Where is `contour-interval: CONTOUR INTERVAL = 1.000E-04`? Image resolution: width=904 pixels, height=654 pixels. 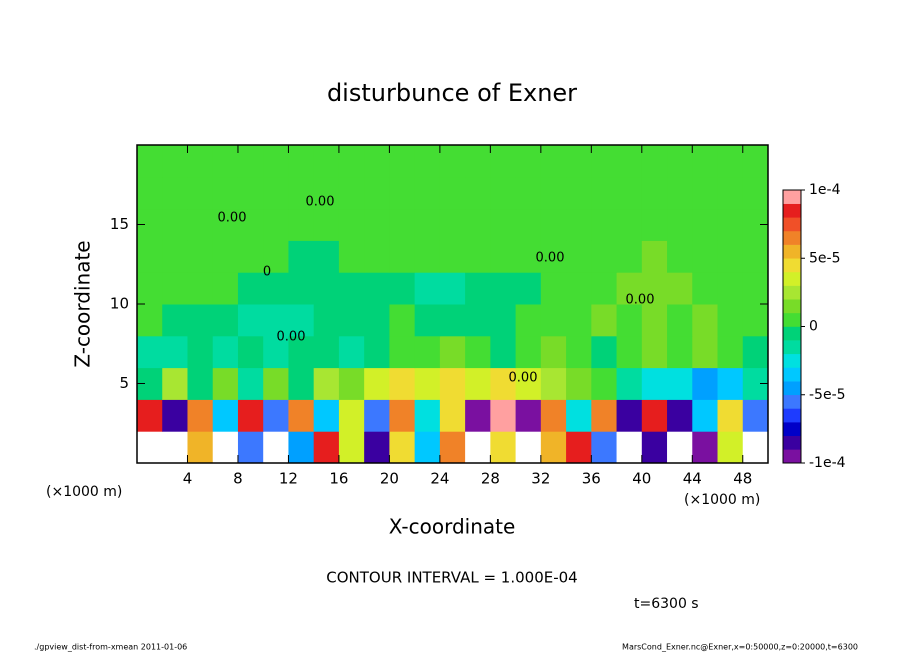
contour-interval: CONTOUR INTERVAL = 1.000E-04 is located at coordinates (451, 578).